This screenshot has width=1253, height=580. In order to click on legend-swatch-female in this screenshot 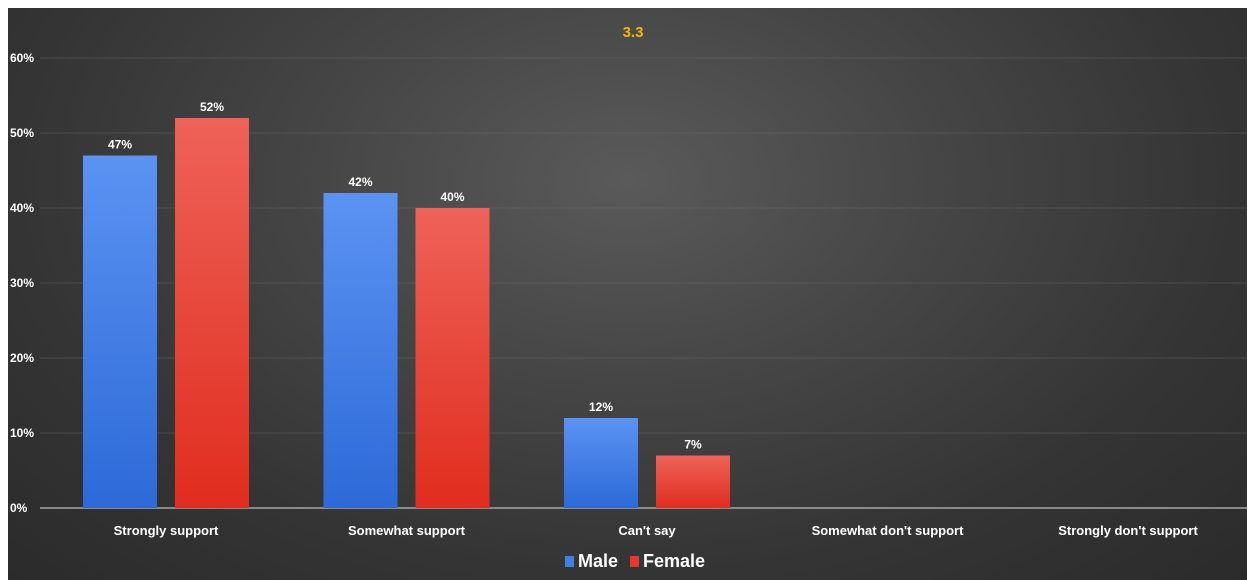, I will do `click(635, 561)`.